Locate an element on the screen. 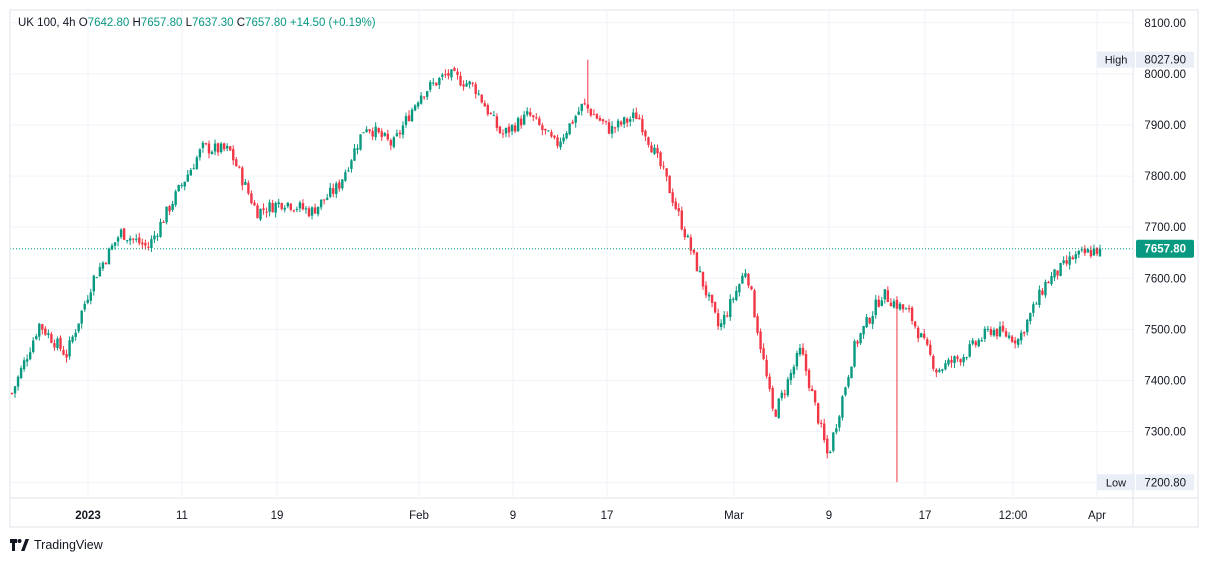 This screenshot has height=569, width=1209. y-tick-label: 7500.00 is located at coordinates (1165, 330).